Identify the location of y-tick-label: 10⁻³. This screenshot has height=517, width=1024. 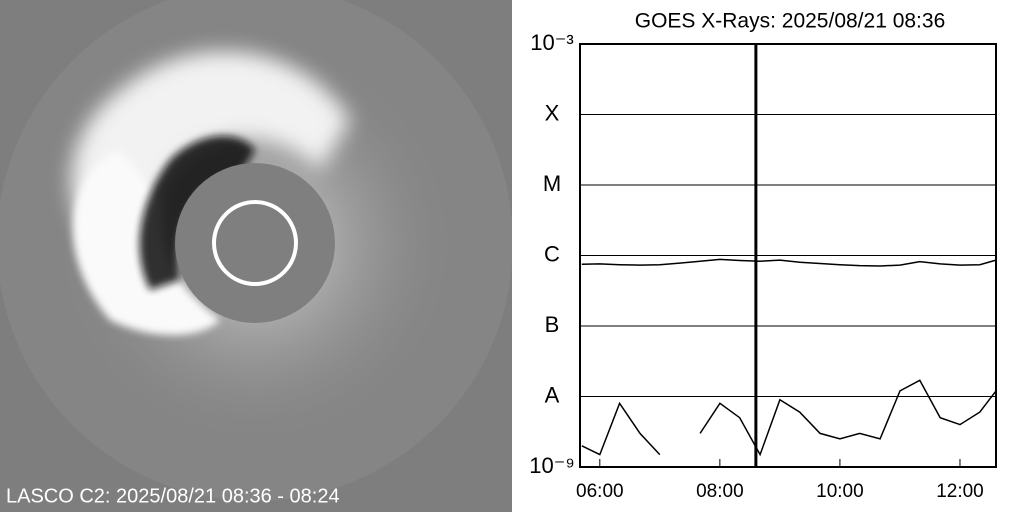
(551, 42).